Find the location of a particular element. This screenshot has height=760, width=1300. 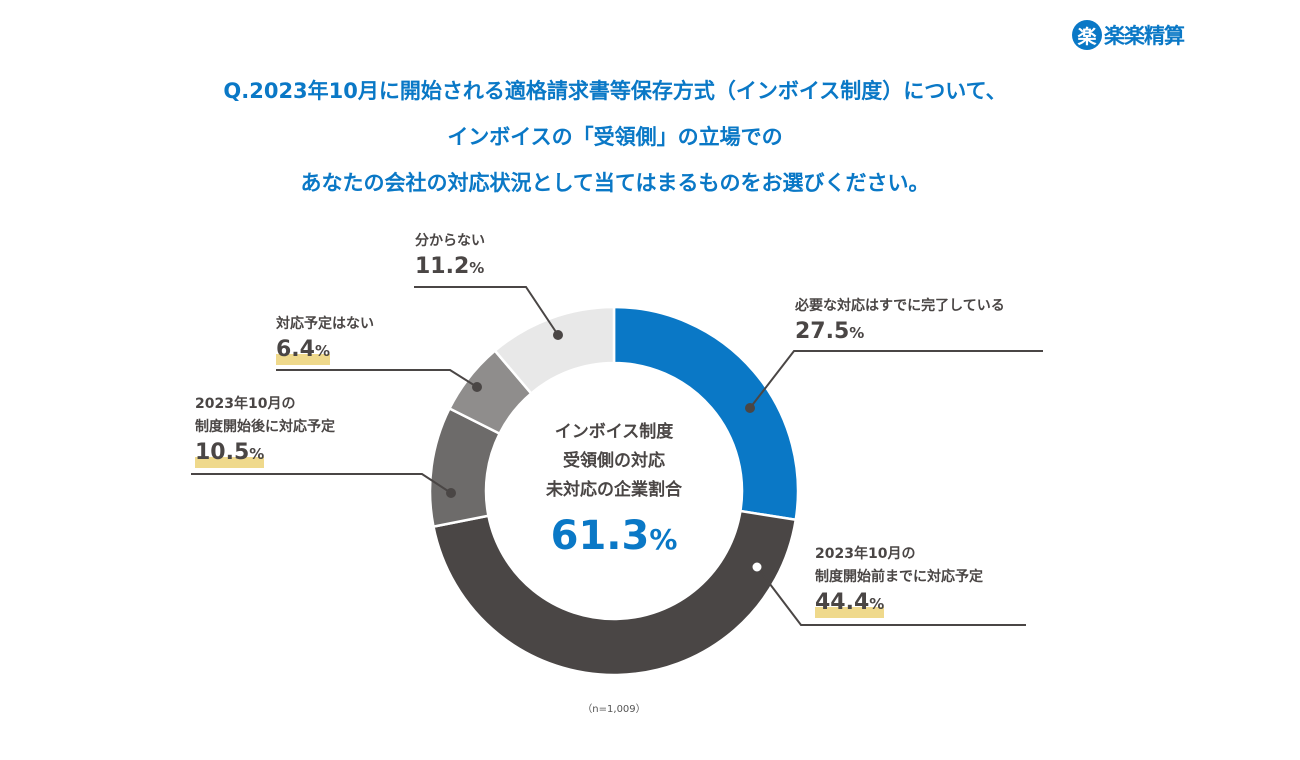

slice-value: 44.4% is located at coordinates (850, 603).